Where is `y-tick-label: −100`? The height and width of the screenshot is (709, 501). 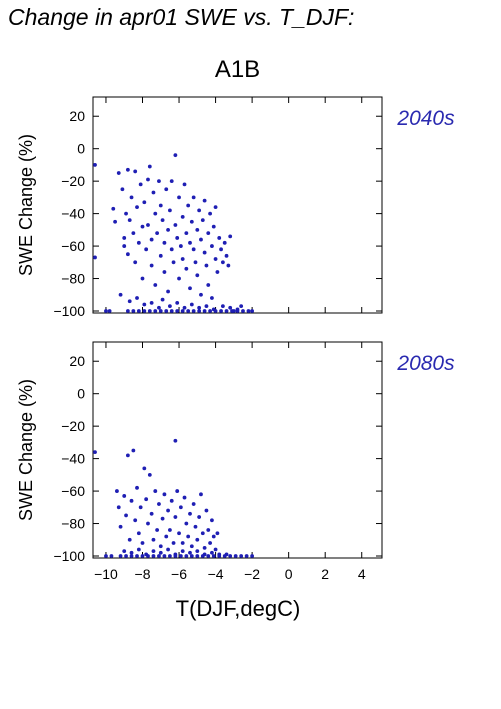
y-tick-label: −100 is located at coordinates (69, 556).